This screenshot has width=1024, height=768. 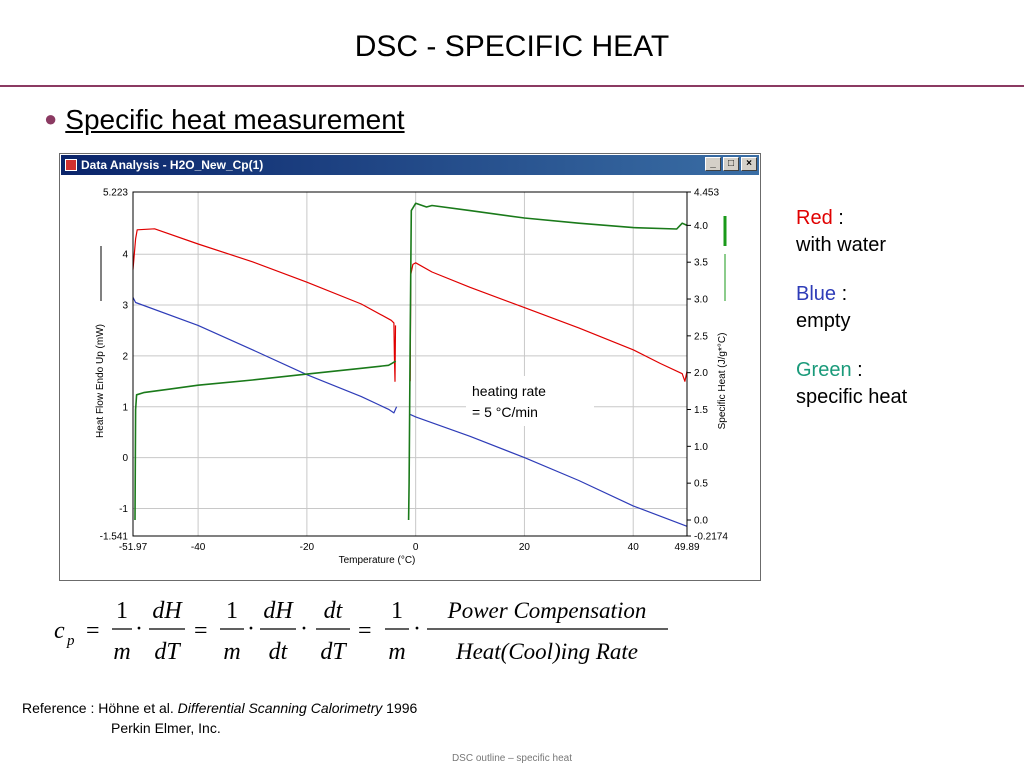 What do you see at coordinates (701, 484) in the screenshot?
I see `y-right-tick-label: 0.5` at bounding box center [701, 484].